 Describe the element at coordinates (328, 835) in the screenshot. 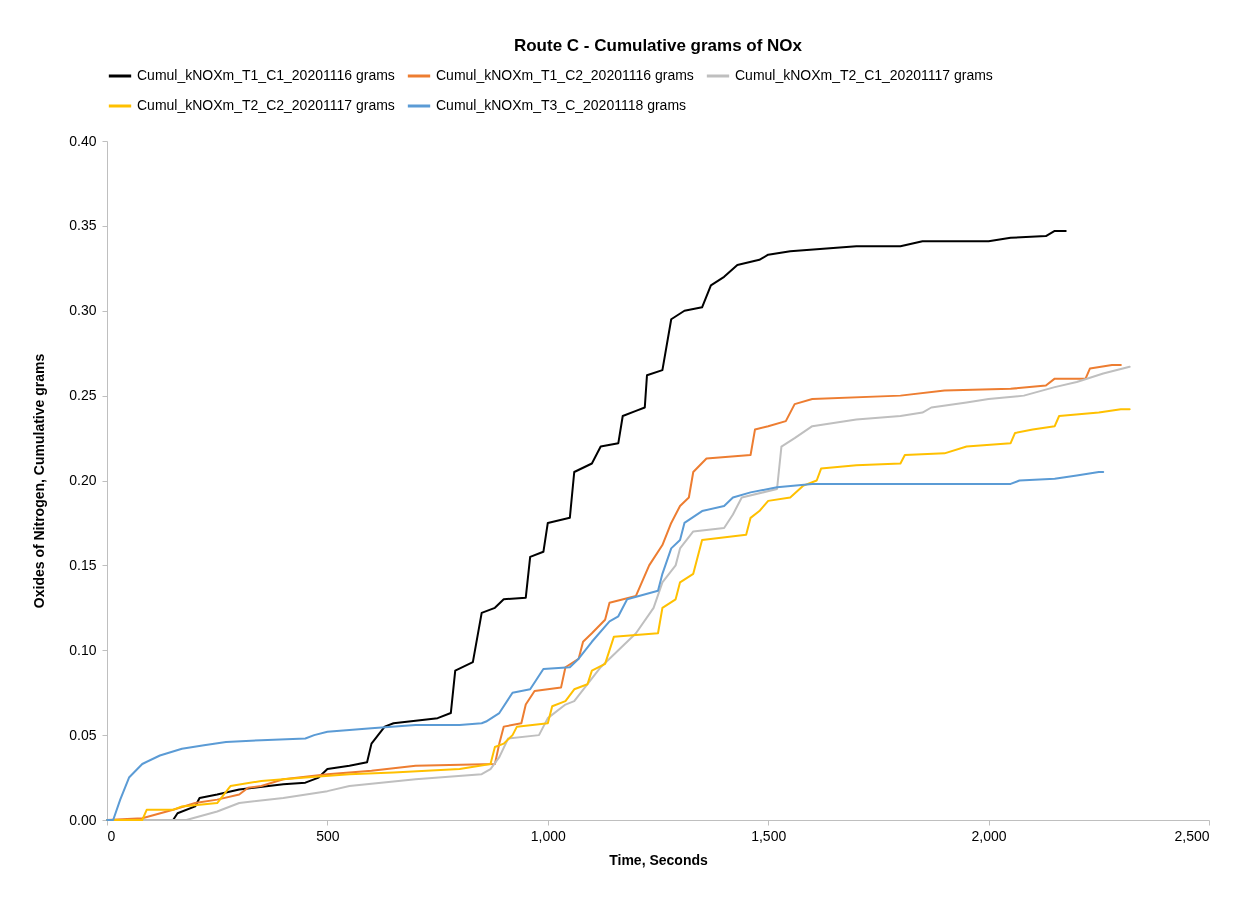

I see `x-tick-label: 500` at that location.